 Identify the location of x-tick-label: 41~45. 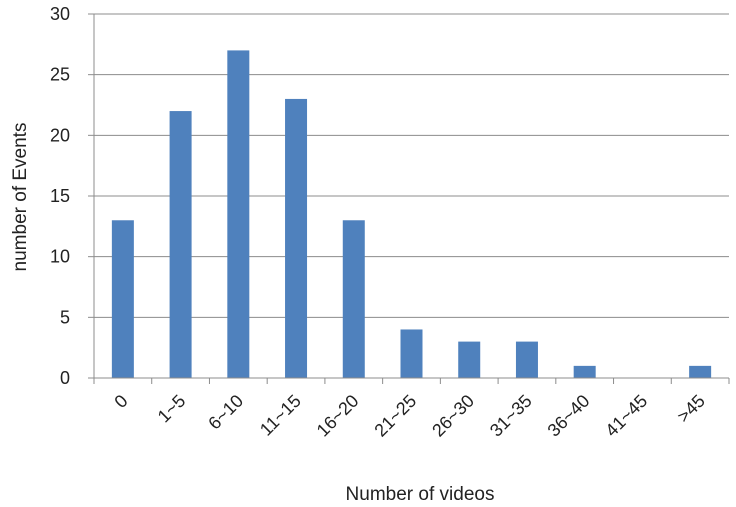
(626, 416).